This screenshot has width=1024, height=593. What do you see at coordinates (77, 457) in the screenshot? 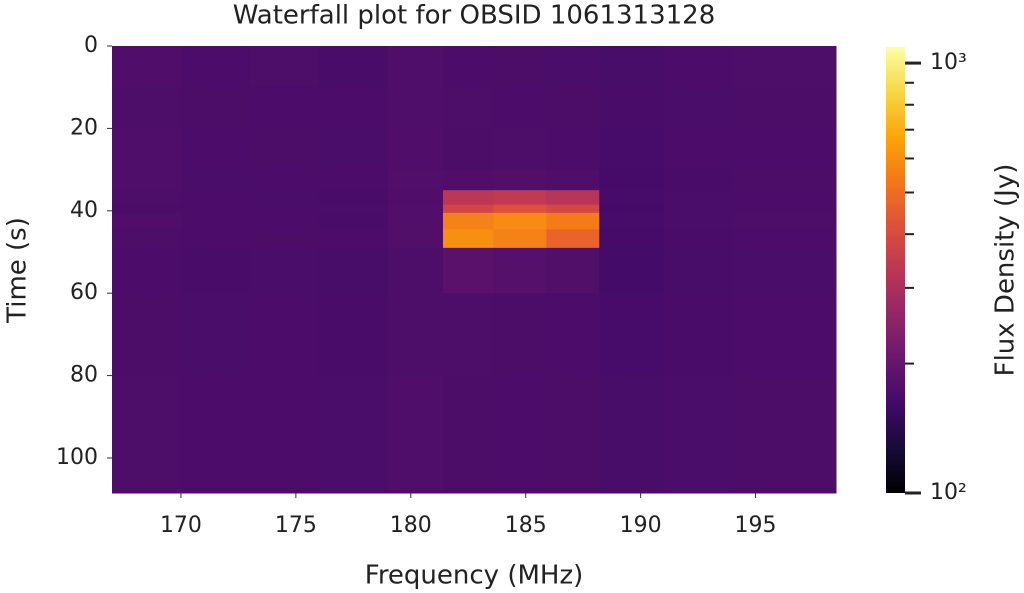
I see `y-tick-label: 100` at bounding box center [77, 457].